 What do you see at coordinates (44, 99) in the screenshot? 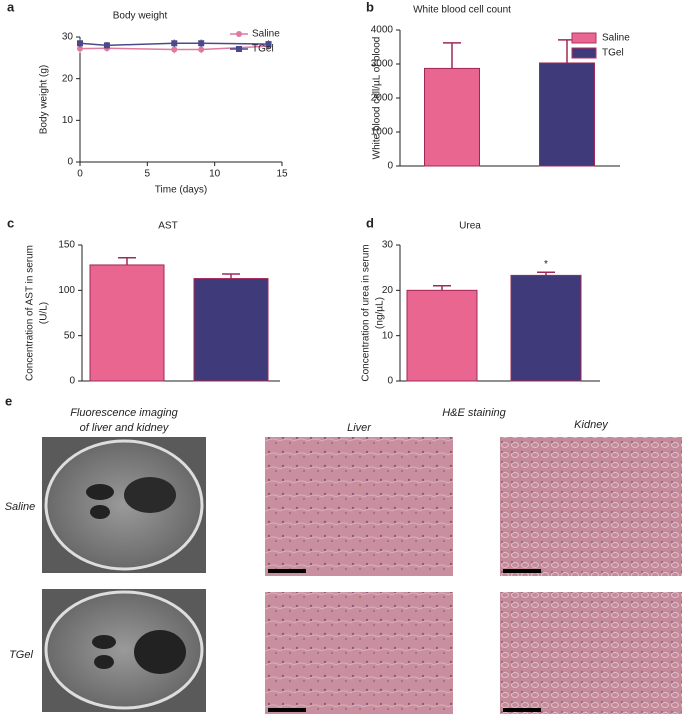
I see `y-axis-label: Body weight (g)` at bounding box center [44, 99].